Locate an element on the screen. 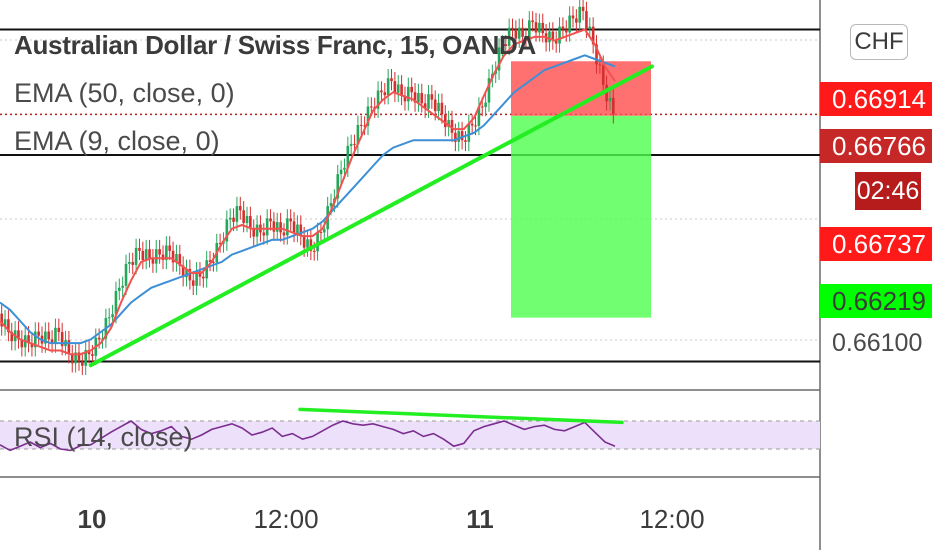  ema50-legend: EMA (50, close, 0) is located at coordinates (124, 93).